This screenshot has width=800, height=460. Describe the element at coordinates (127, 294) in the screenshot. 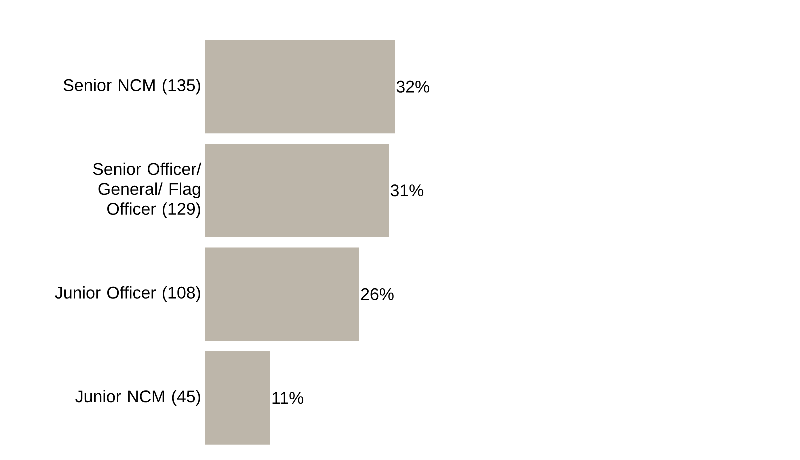

I see `y-tick-label: Junior Officer (108)` at that location.